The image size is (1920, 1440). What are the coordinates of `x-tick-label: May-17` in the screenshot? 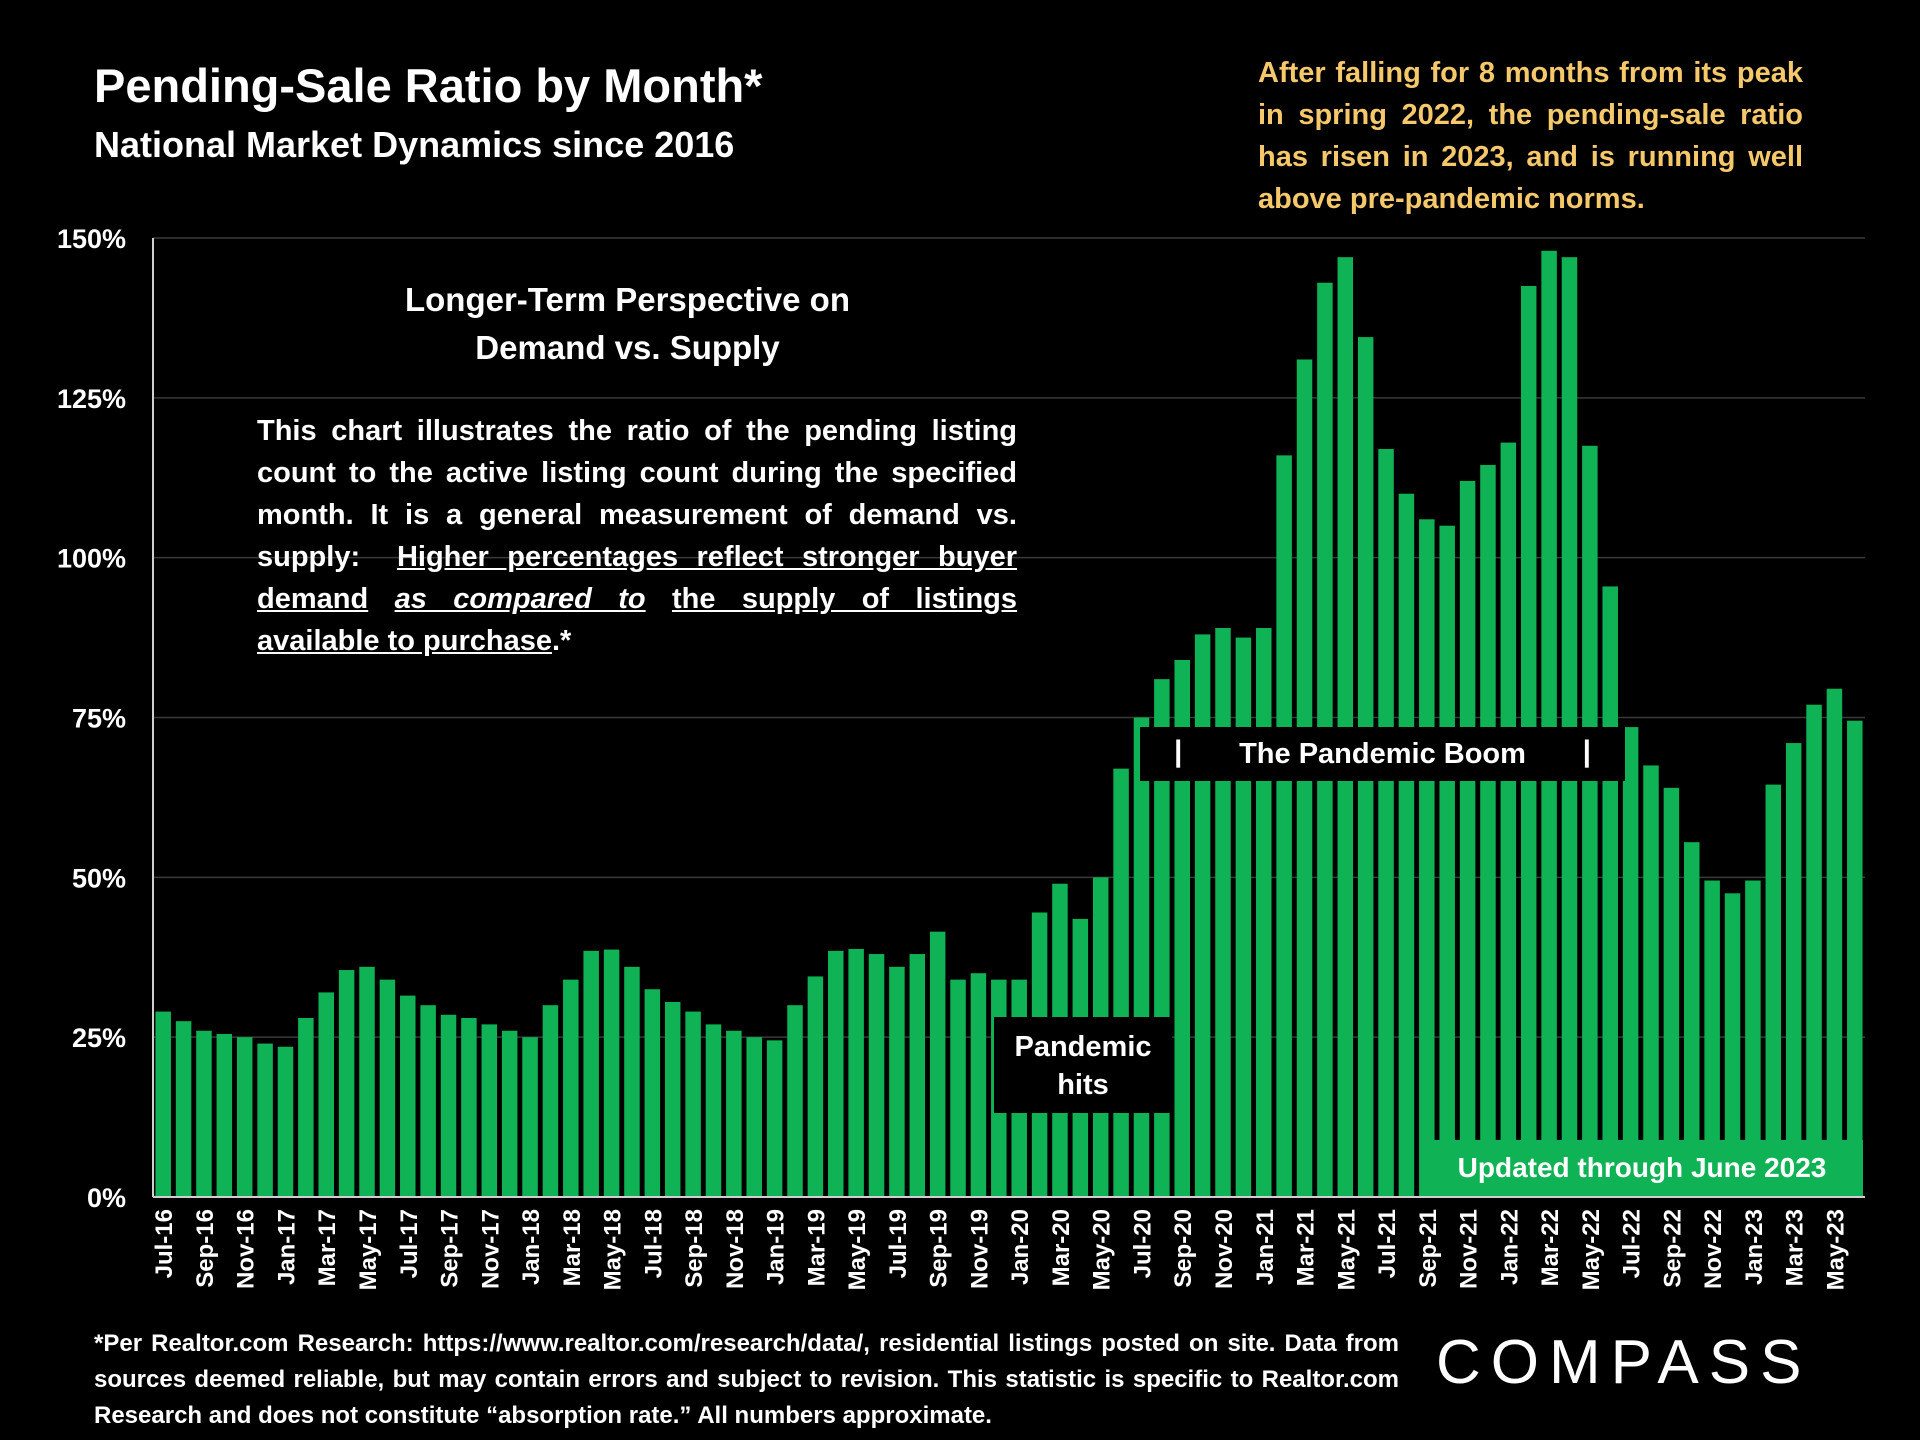 It's located at (368, 1249).